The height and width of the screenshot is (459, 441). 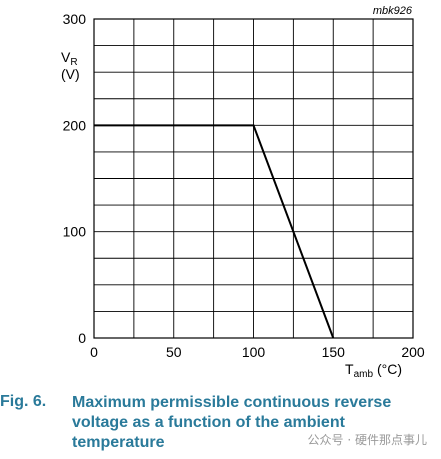 I want to click on y-tick-label: 200, so click(x=75, y=125).